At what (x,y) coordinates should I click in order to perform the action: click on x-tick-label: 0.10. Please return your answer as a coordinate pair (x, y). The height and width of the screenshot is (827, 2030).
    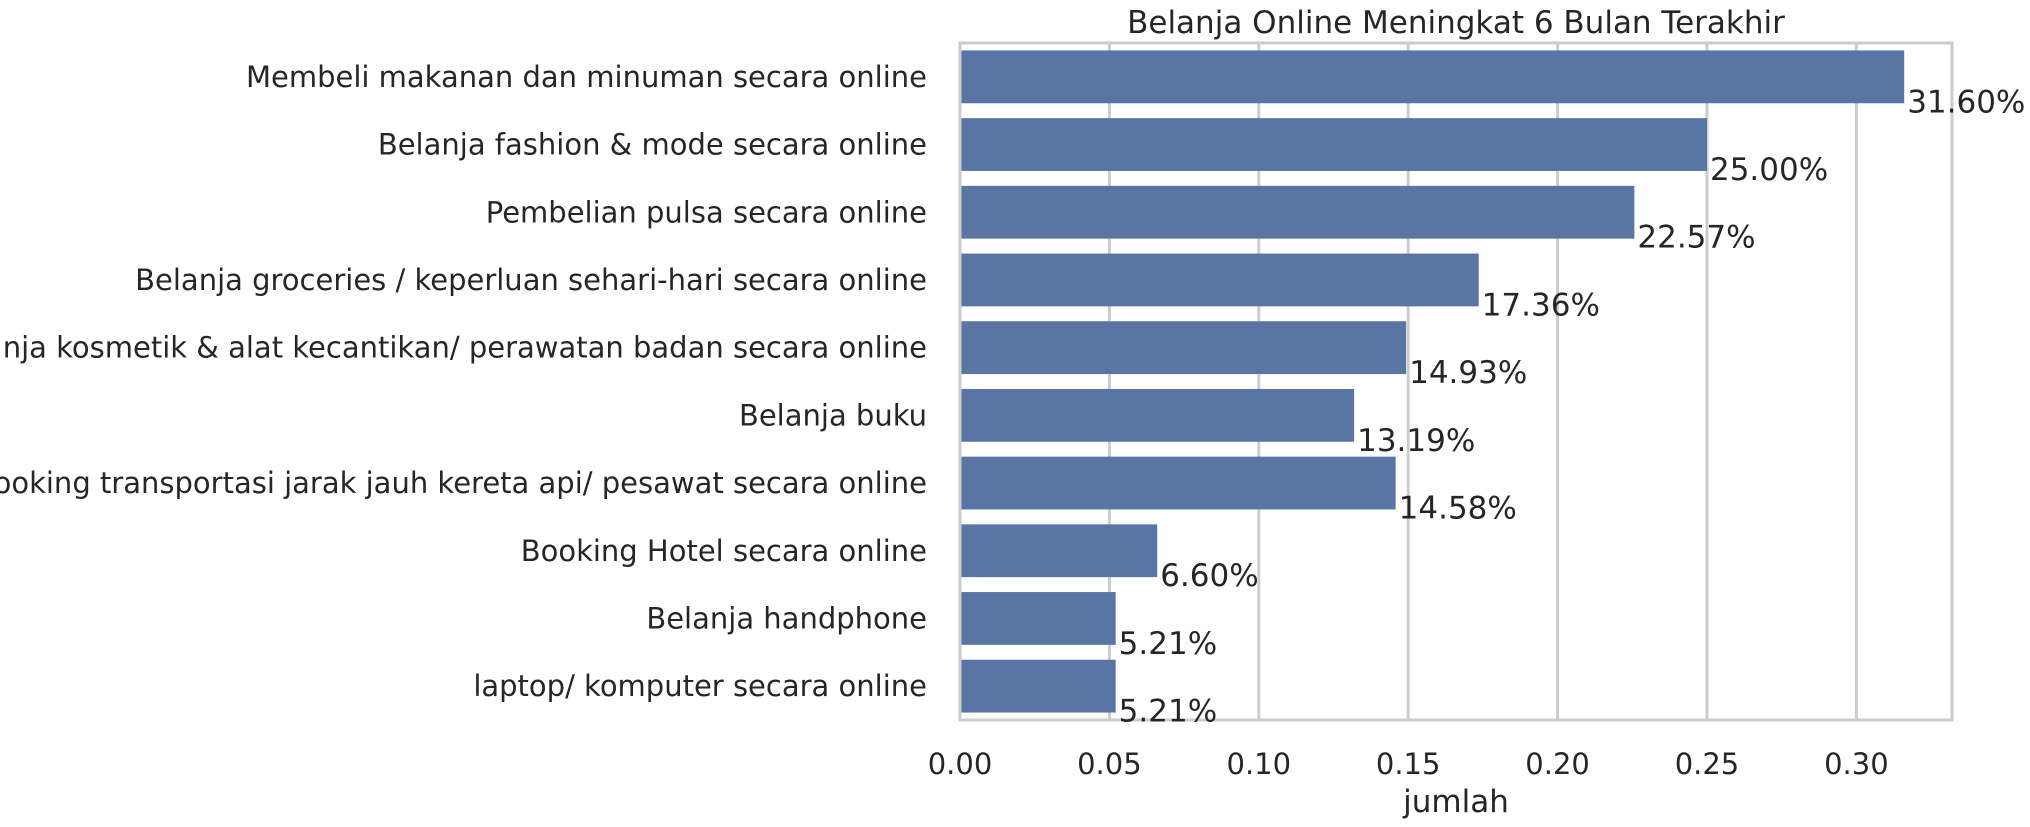
    Looking at the image, I should click on (1259, 764).